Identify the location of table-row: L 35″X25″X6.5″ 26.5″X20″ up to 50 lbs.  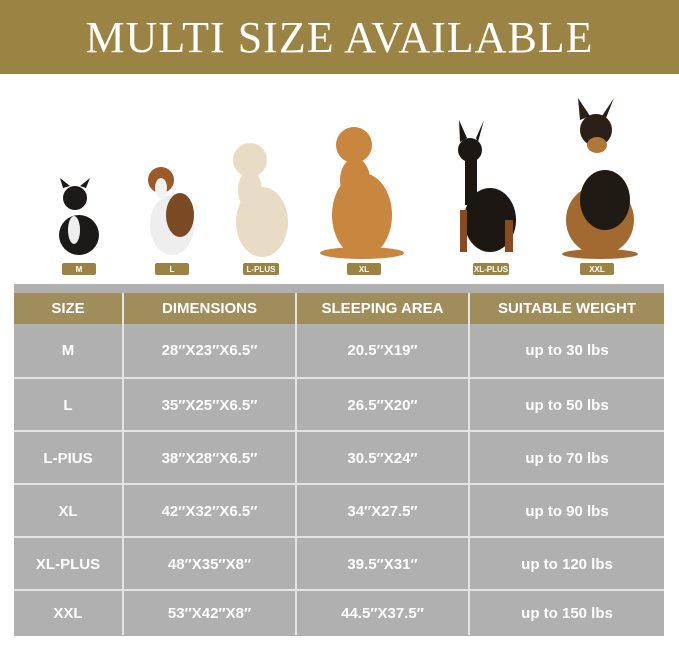
(339, 404).